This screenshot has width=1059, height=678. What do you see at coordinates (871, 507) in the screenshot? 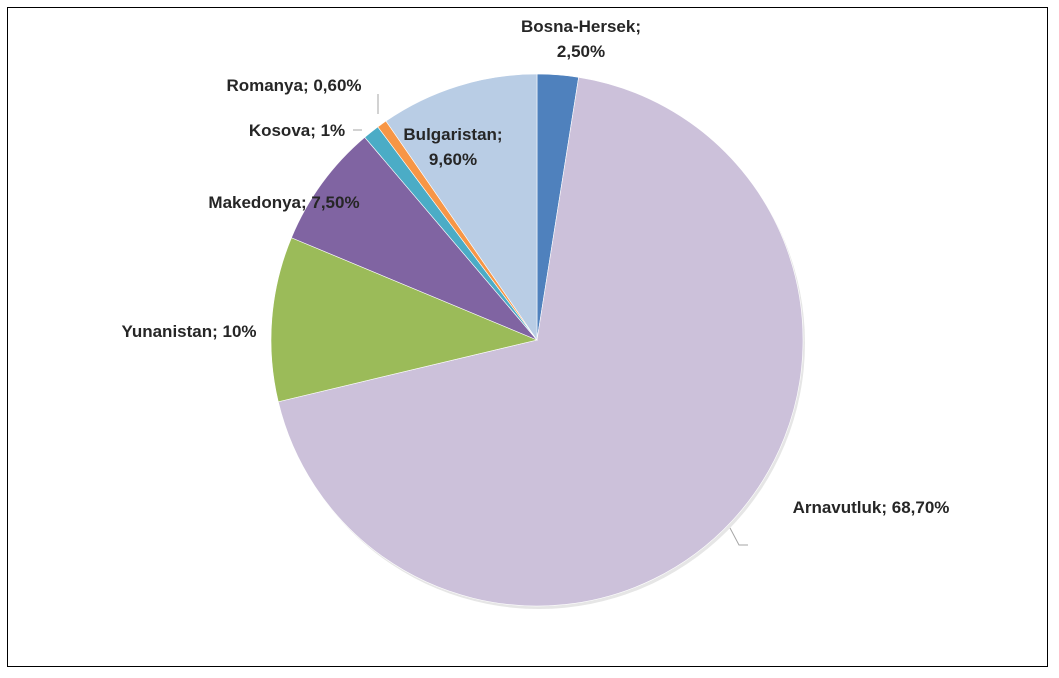
I see `data-label-arnavutluk: Arnavutluk; 68,70%` at bounding box center [871, 507].